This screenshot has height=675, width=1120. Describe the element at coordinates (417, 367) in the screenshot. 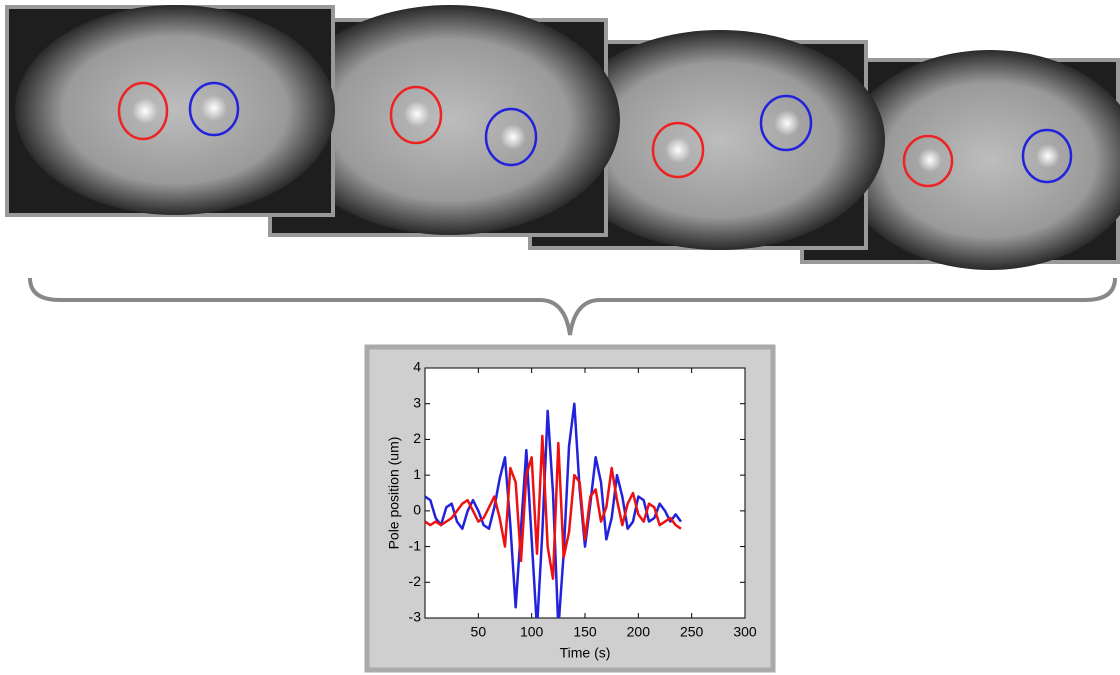

I see `y-tick-label: 4` at that location.